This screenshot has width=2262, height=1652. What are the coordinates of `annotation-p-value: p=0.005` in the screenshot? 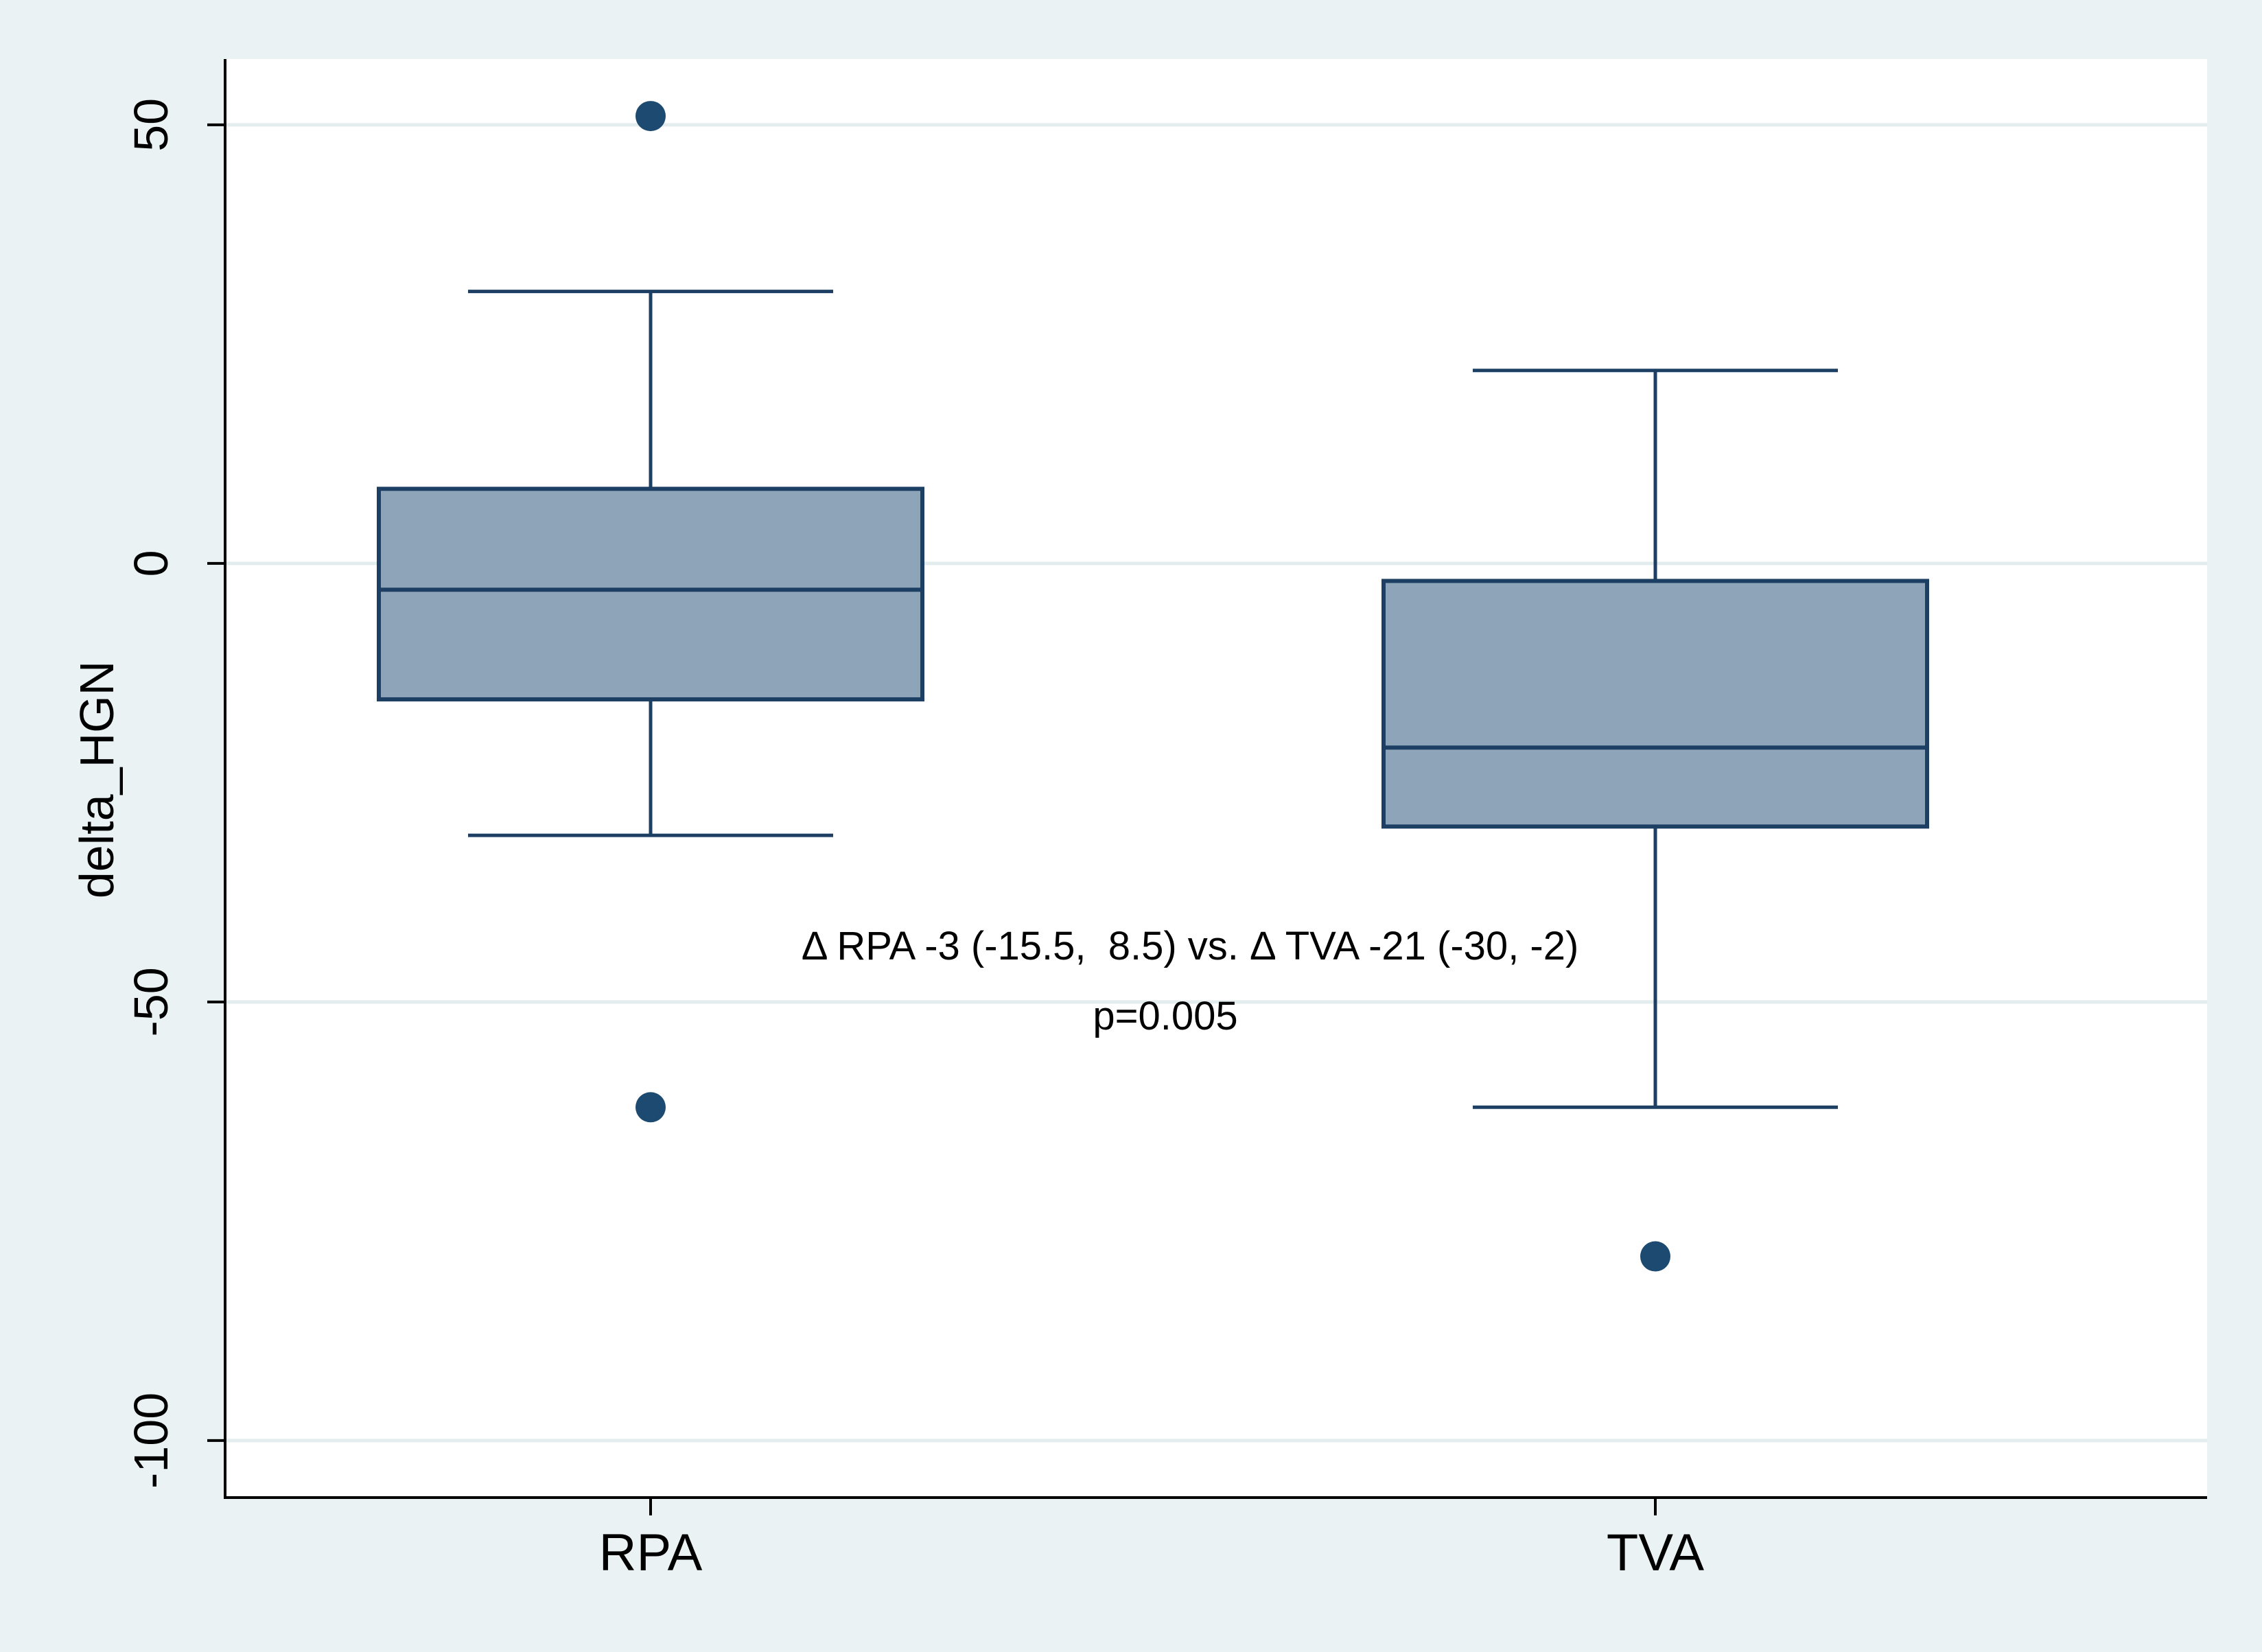 It's located at (1165, 1016).